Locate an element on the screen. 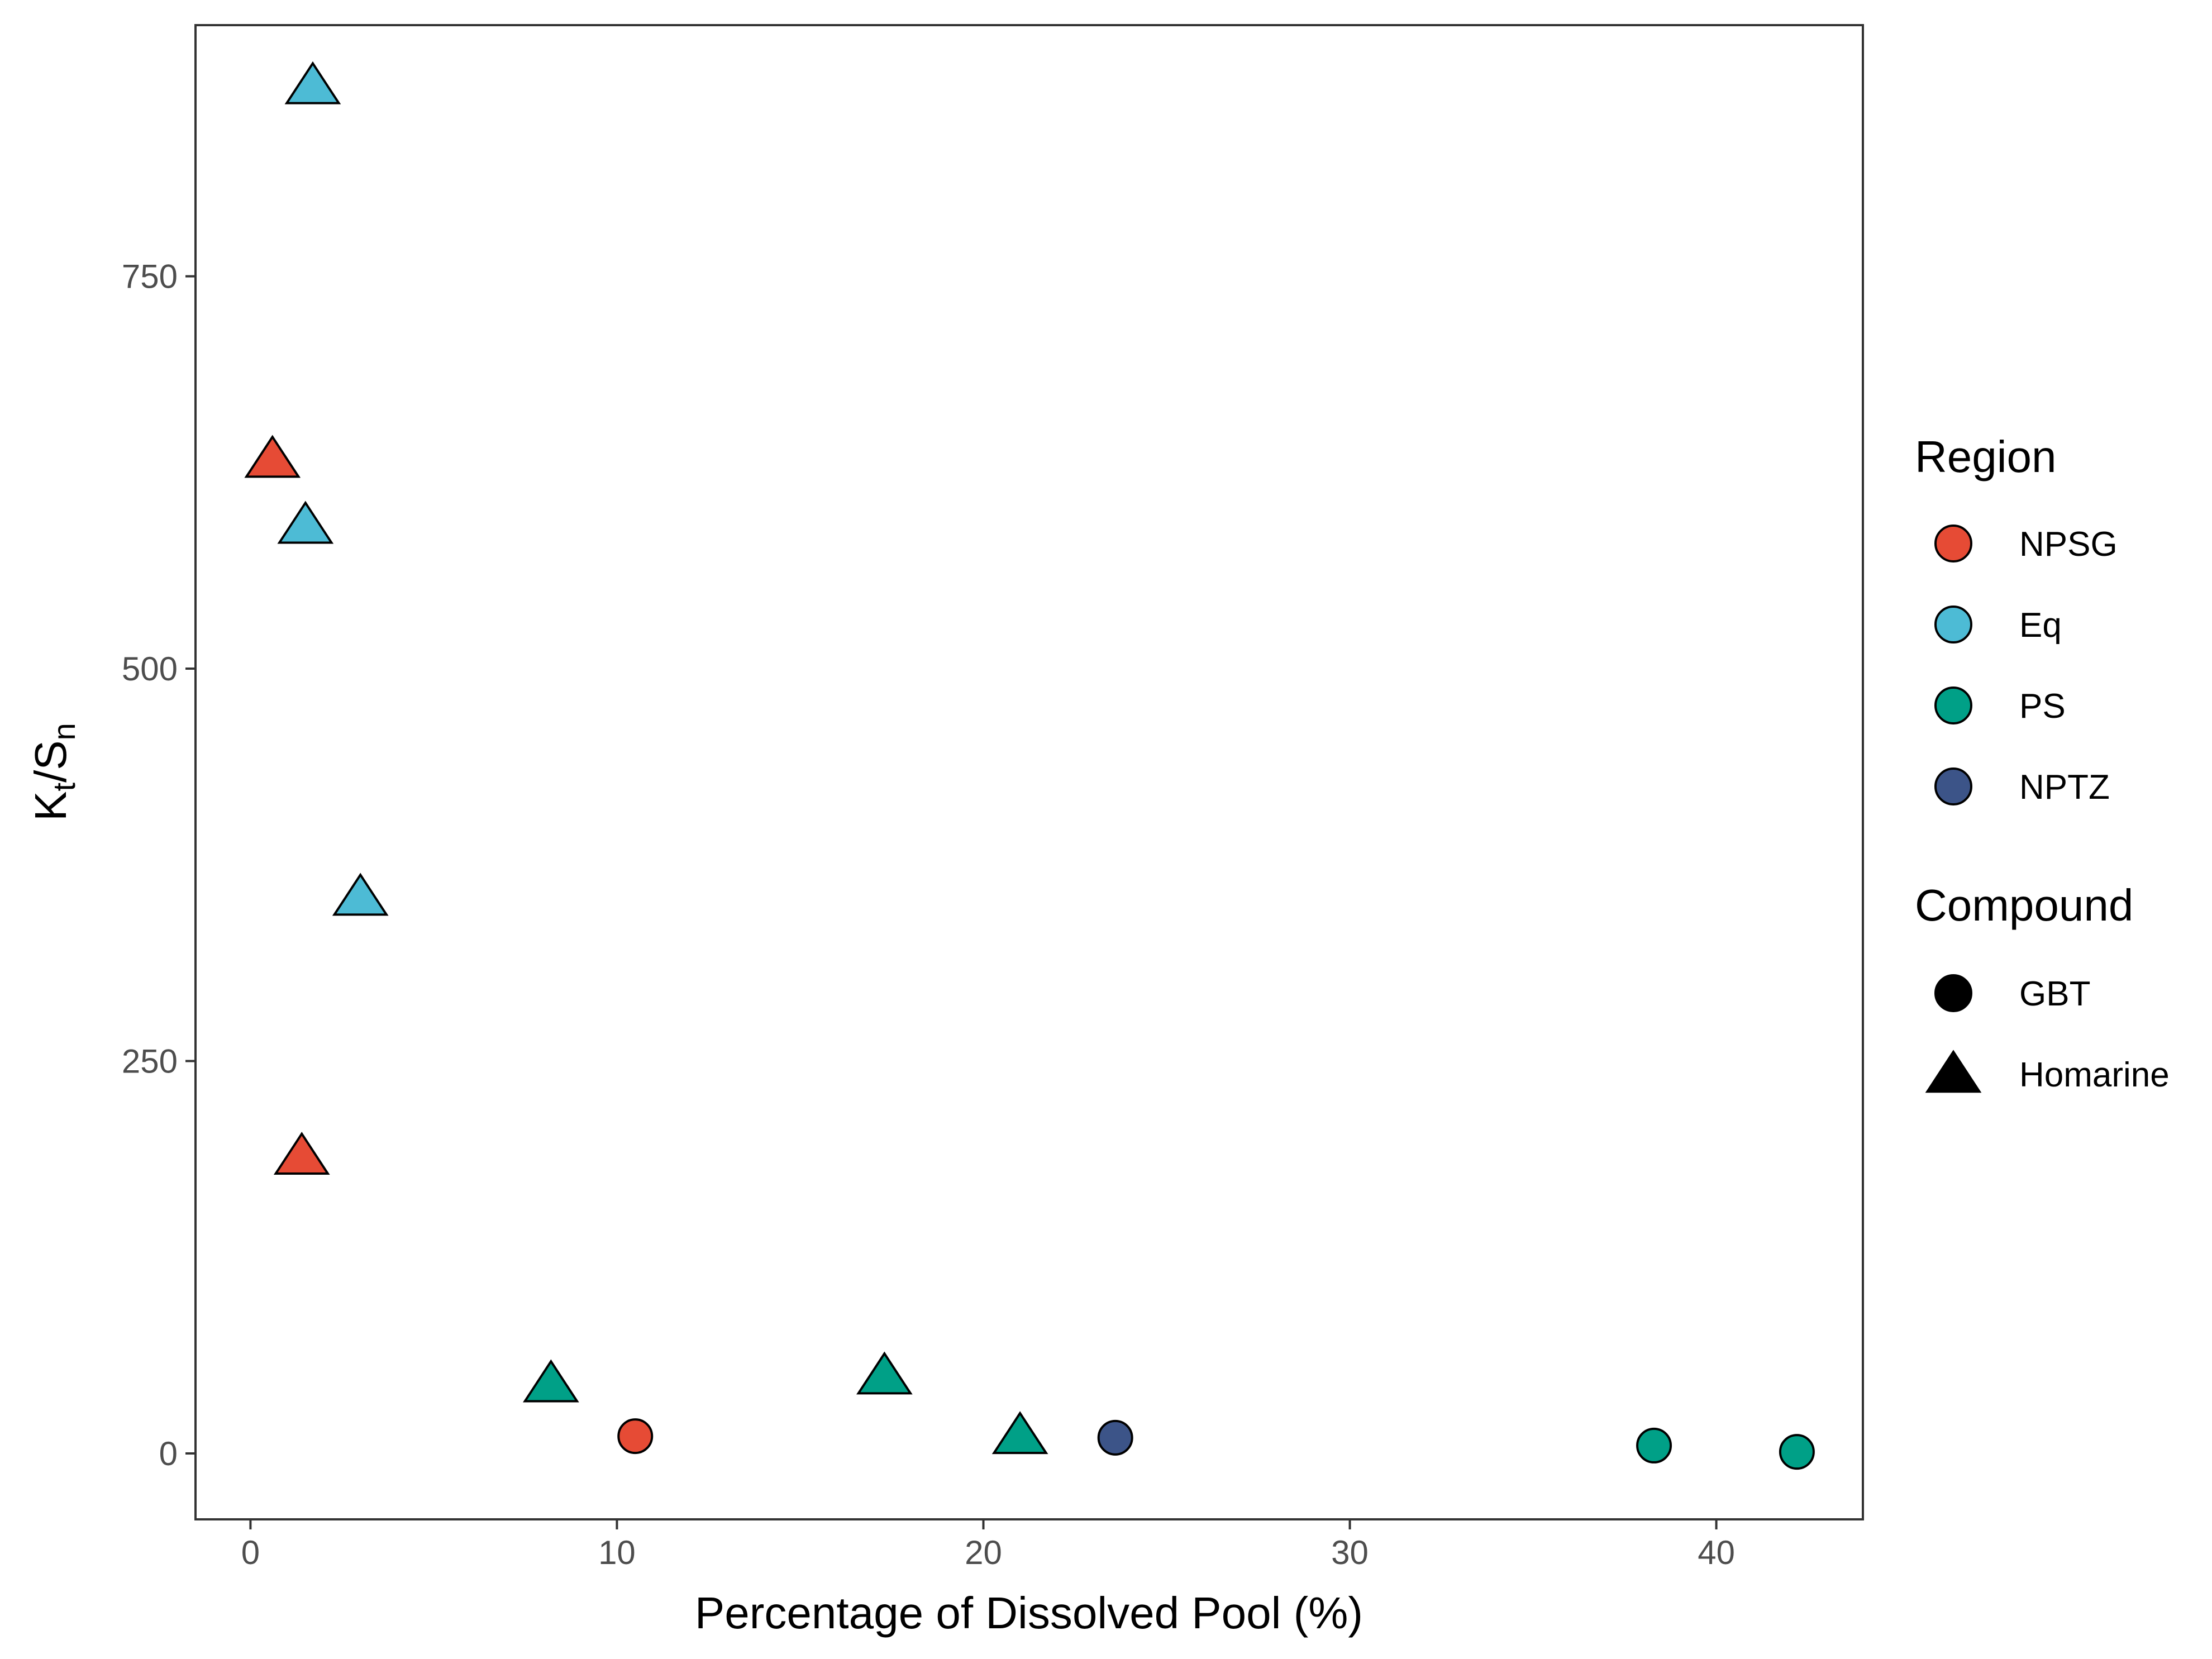 The width and height of the screenshot is (2212, 1659). y-tick-label: 500 is located at coordinates (150, 669).